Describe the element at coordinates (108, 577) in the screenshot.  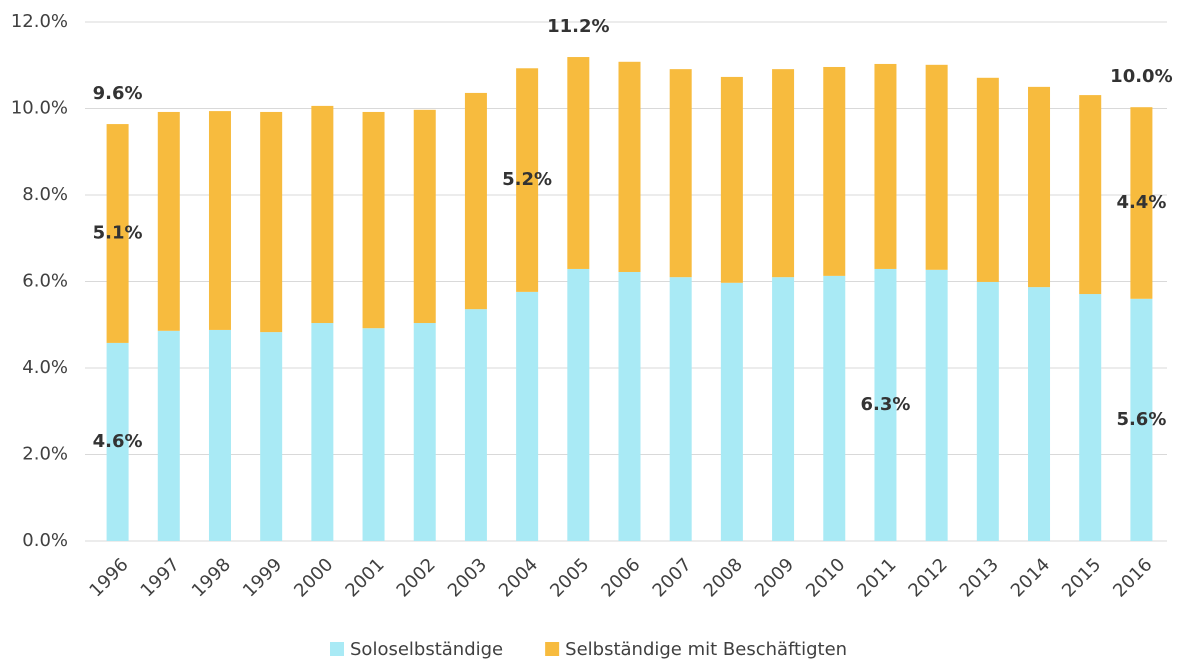
I see `x-tick-label: 1996` at that location.